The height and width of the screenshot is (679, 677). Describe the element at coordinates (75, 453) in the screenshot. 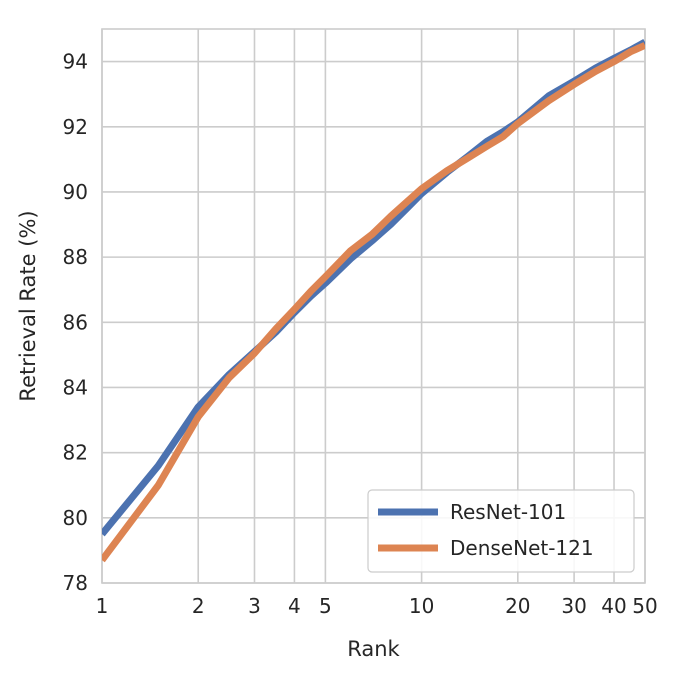

I see `y-tick-label: 82` at that location.